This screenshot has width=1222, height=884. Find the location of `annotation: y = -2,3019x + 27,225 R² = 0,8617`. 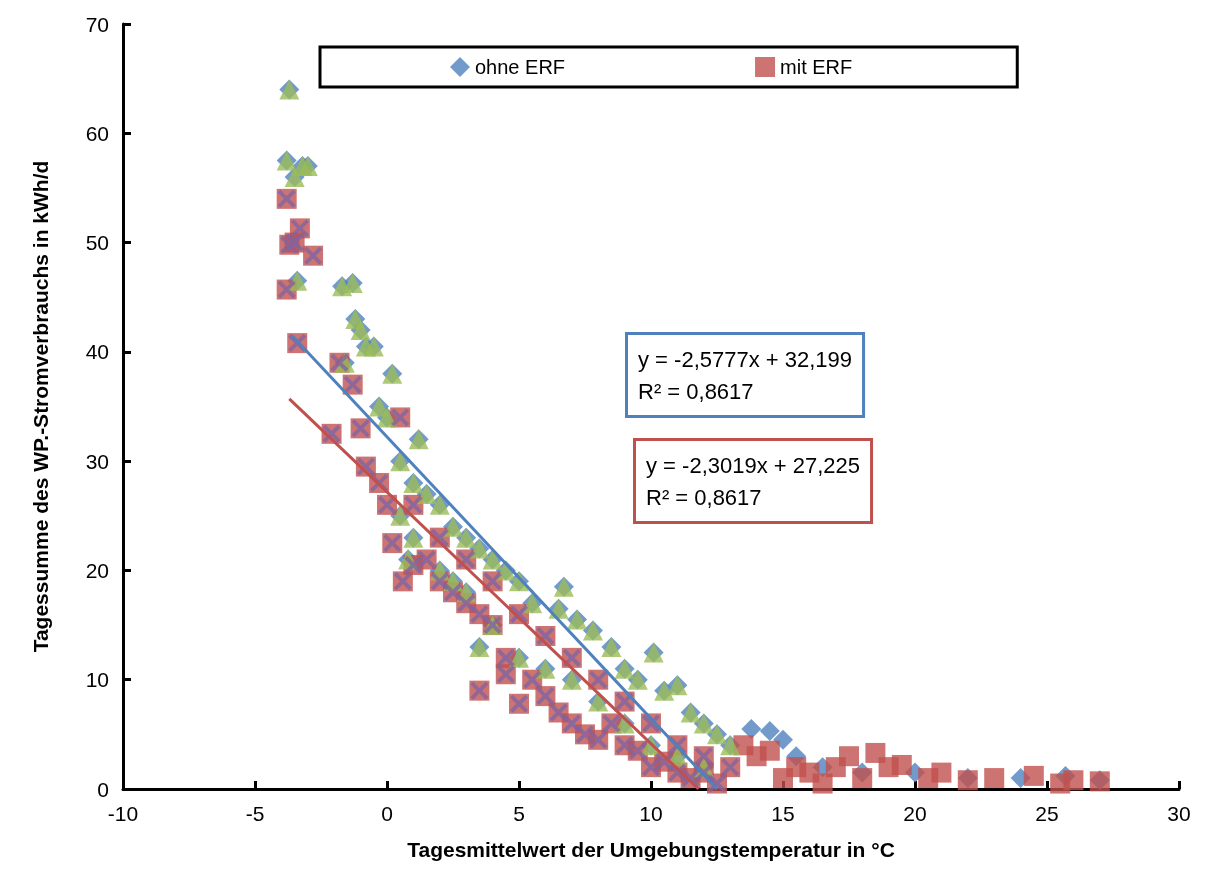

annotation: y = -2,3019x + 27,225 R² = 0,8617 is located at coordinates (753, 481).